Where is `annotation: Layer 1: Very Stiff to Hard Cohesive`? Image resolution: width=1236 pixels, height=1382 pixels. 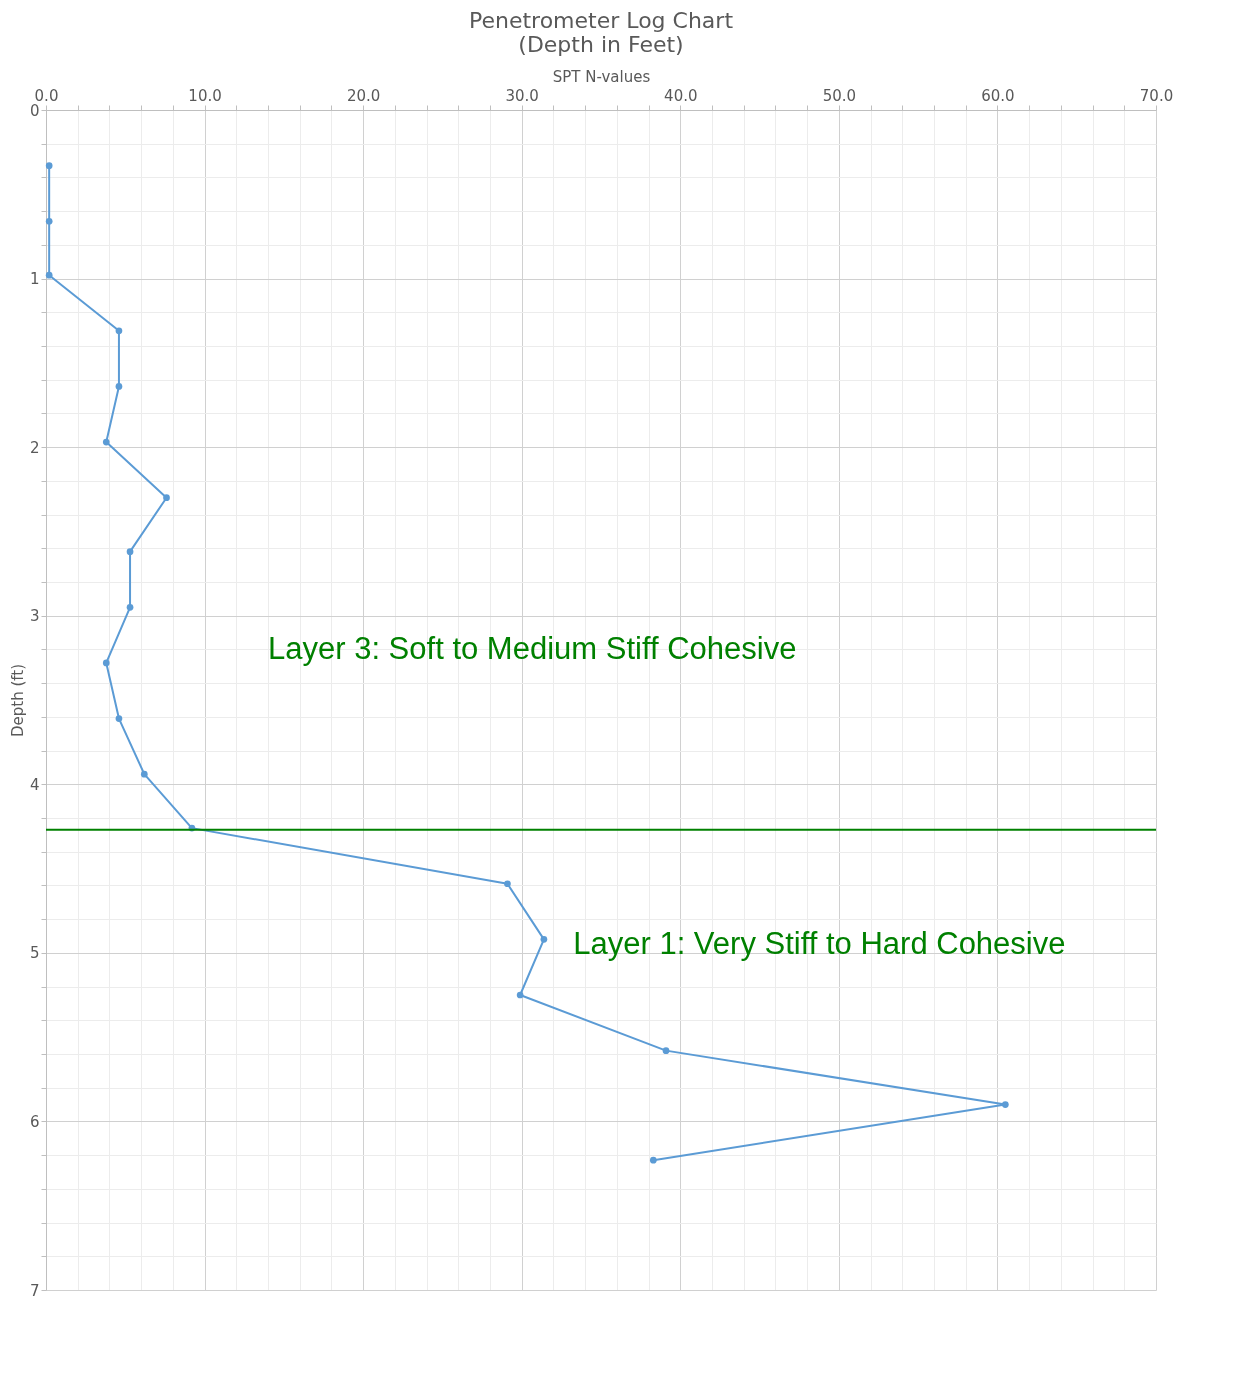
annotation: Layer 1: Very Stiff to Hard Cohesive is located at coordinates (819, 944).